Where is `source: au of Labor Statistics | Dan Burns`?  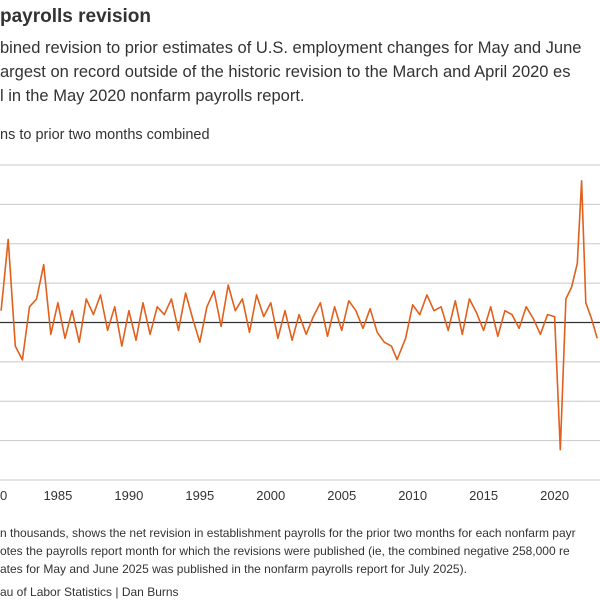
source: au of Labor Statistics | Dan Burns is located at coordinates (89, 592).